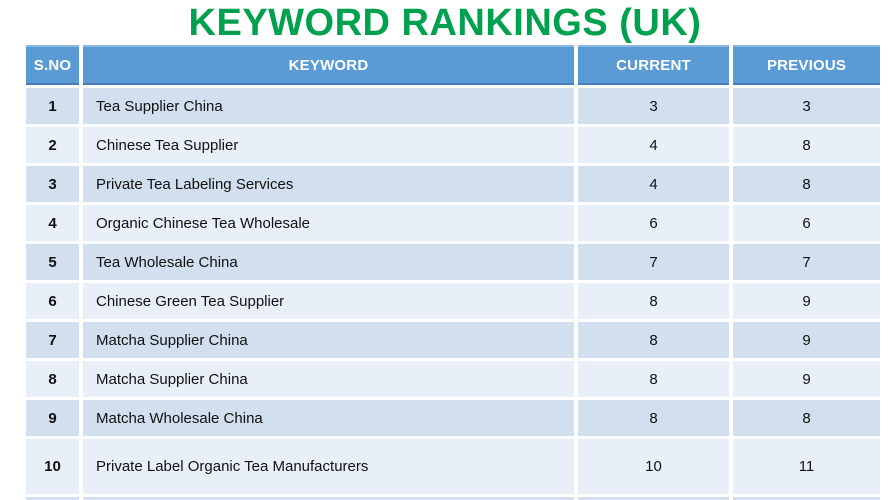 This screenshot has width=890, height=500. I want to click on cell-sno: 3, so click(52, 184).